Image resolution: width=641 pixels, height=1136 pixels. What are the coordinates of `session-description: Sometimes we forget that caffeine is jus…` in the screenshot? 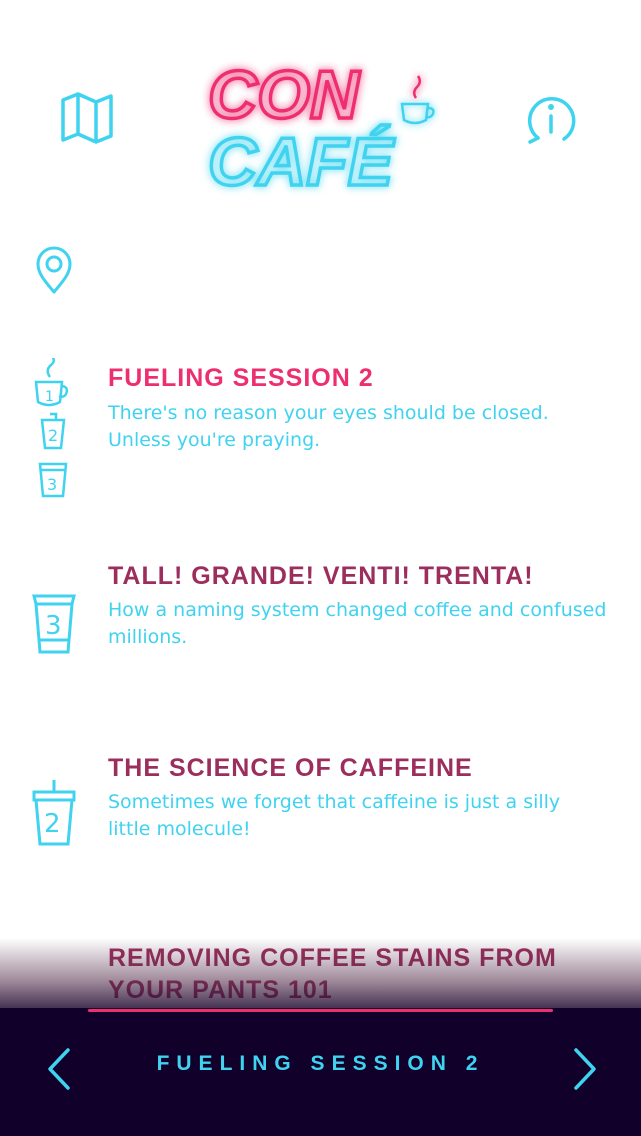 It's located at (334, 815).